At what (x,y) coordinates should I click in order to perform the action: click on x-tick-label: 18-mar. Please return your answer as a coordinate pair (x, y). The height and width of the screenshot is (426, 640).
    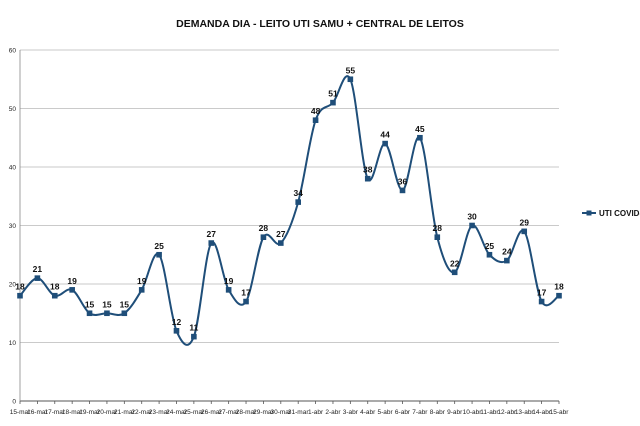
    Looking at the image, I should click on (72, 412).